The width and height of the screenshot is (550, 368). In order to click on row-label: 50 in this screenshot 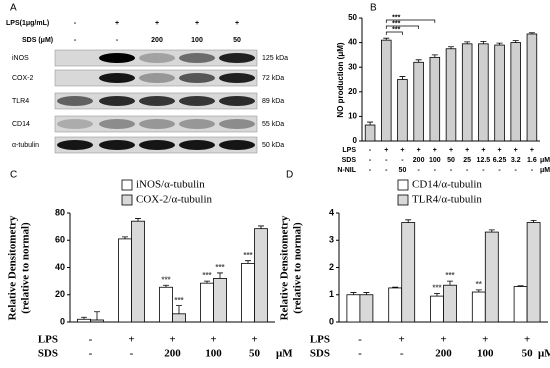, I will do `click(528, 354)`.